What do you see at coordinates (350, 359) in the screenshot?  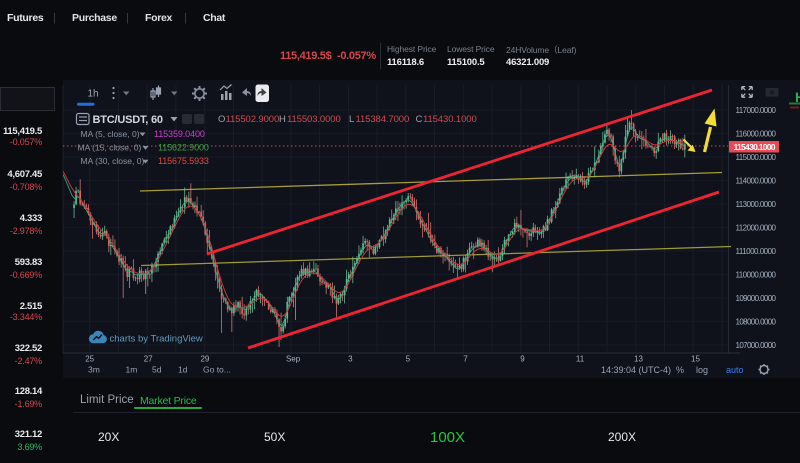 I see `svg-text: 3` at bounding box center [350, 359].